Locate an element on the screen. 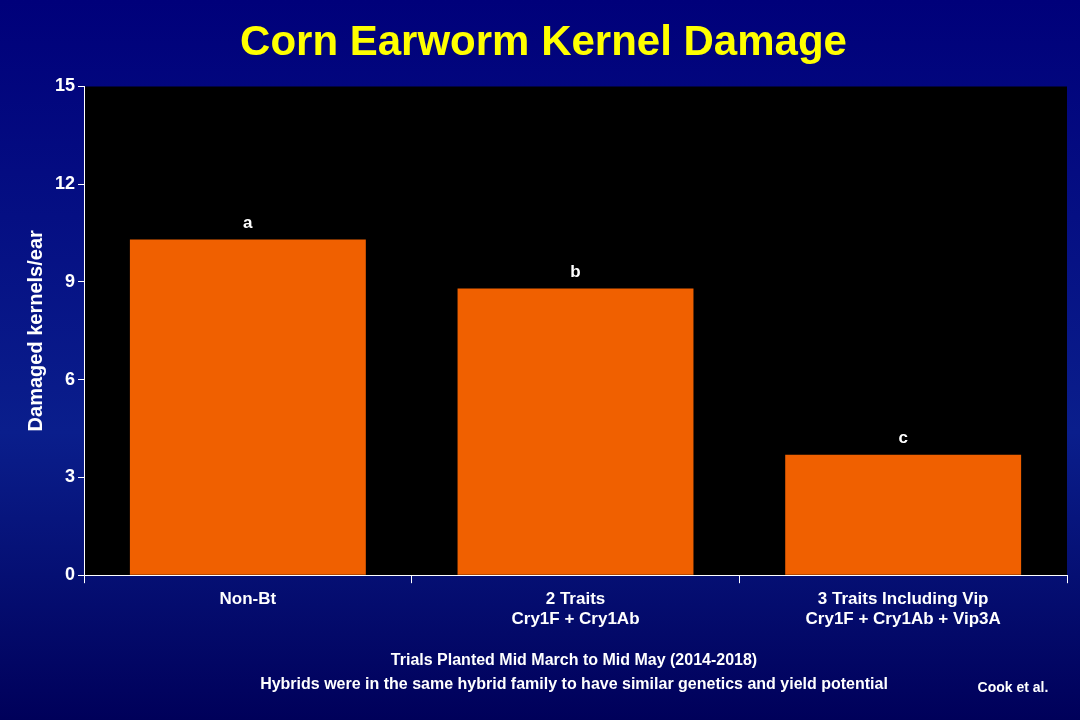 This screenshot has width=1080, height=720. annotation: c is located at coordinates (903, 437).